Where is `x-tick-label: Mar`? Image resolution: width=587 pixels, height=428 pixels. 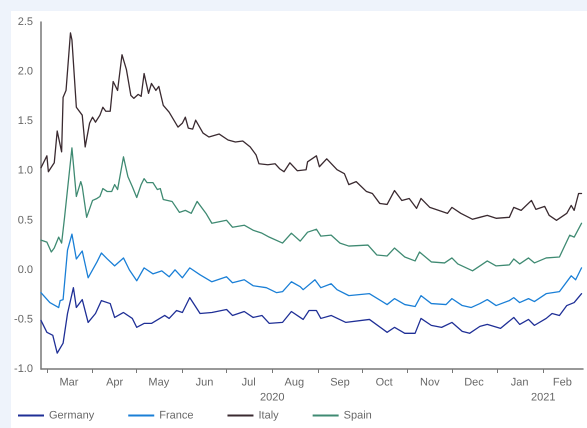
x-tick-label: Mar is located at coordinates (69, 382).